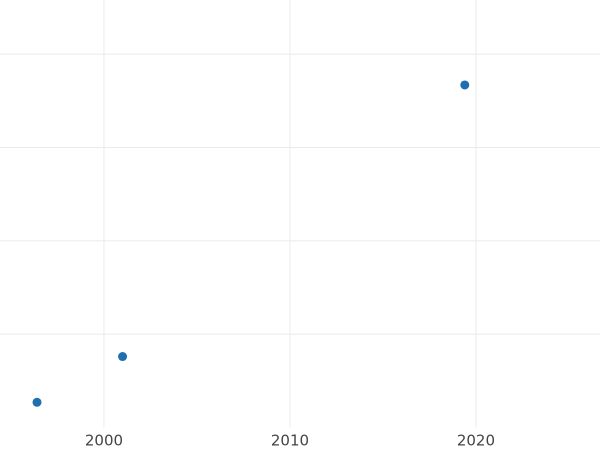 Image resolution: width=600 pixels, height=450 pixels. Describe the element at coordinates (476, 441) in the screenshot. I see `x-tick-label: 2020` at that location.